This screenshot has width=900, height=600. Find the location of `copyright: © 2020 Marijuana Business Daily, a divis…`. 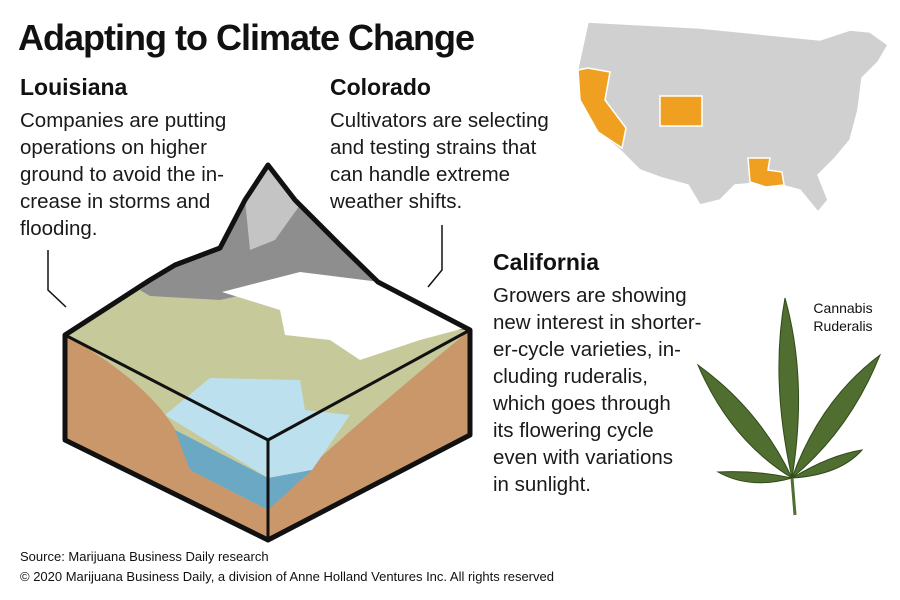

copyright: © 2020 Marijuana Business Daily, a divis… is located at coordinates (287, 576).